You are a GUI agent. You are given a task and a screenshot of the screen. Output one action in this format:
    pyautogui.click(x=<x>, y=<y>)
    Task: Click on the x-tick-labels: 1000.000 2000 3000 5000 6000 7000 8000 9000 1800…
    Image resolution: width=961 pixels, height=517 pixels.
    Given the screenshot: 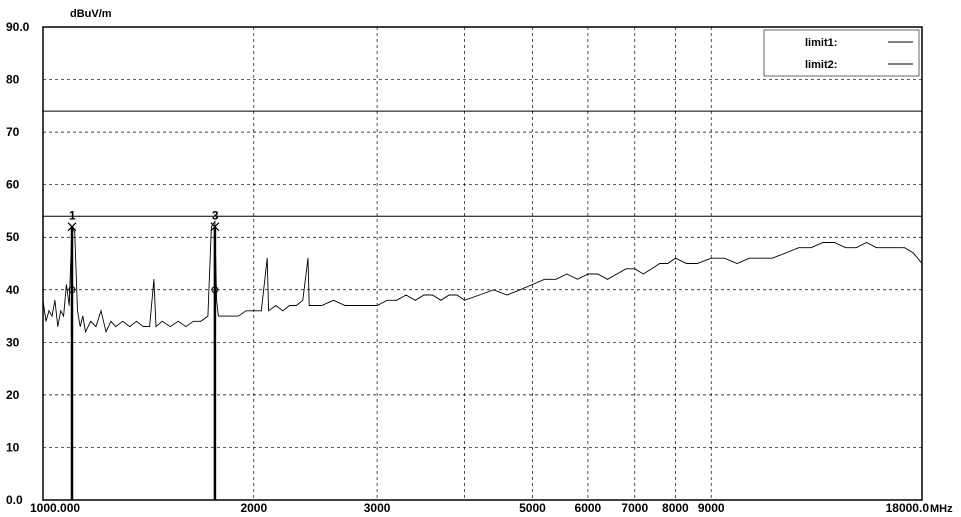 What is the action you would take?
    pyautogui.click(x=479, y=508)
    